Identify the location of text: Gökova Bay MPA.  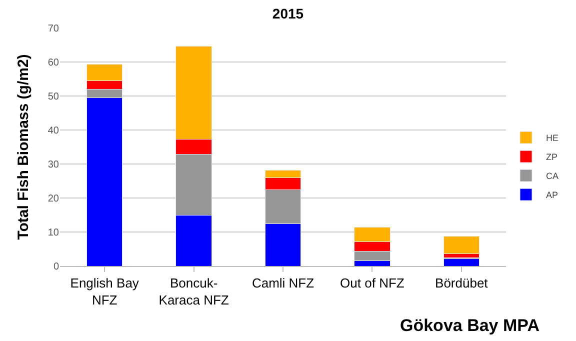
(470, 325).